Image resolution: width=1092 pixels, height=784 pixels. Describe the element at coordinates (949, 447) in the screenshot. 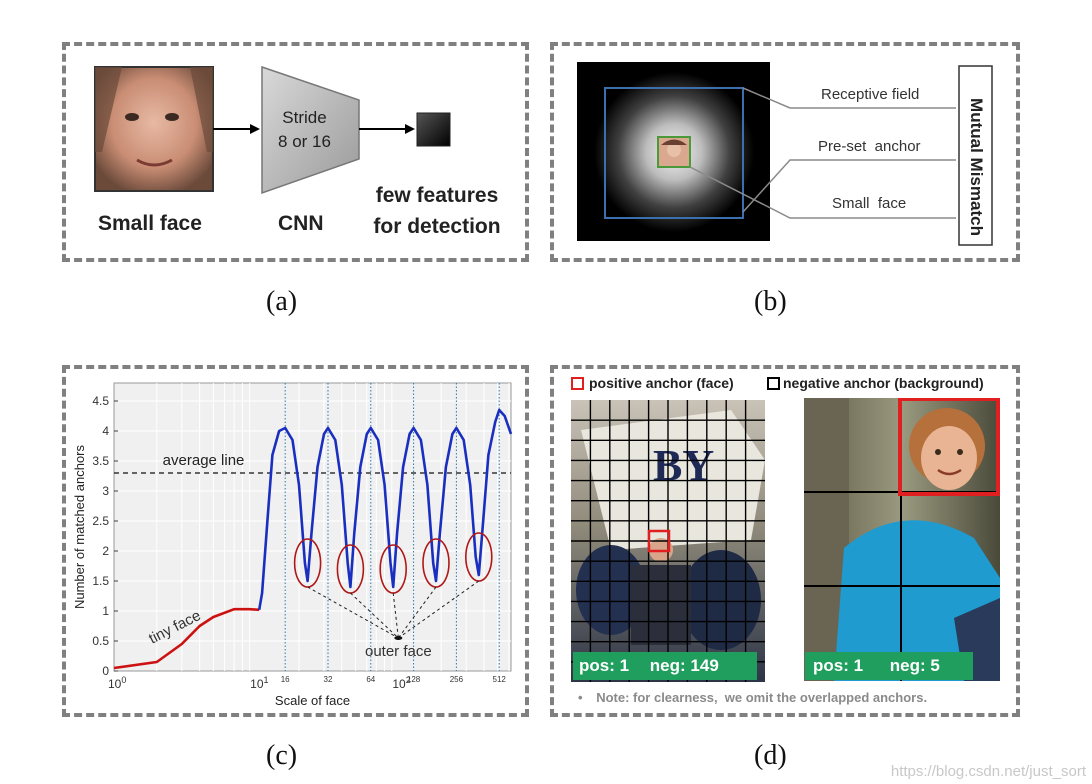

I see `positive-anchor-box-right` at that location.